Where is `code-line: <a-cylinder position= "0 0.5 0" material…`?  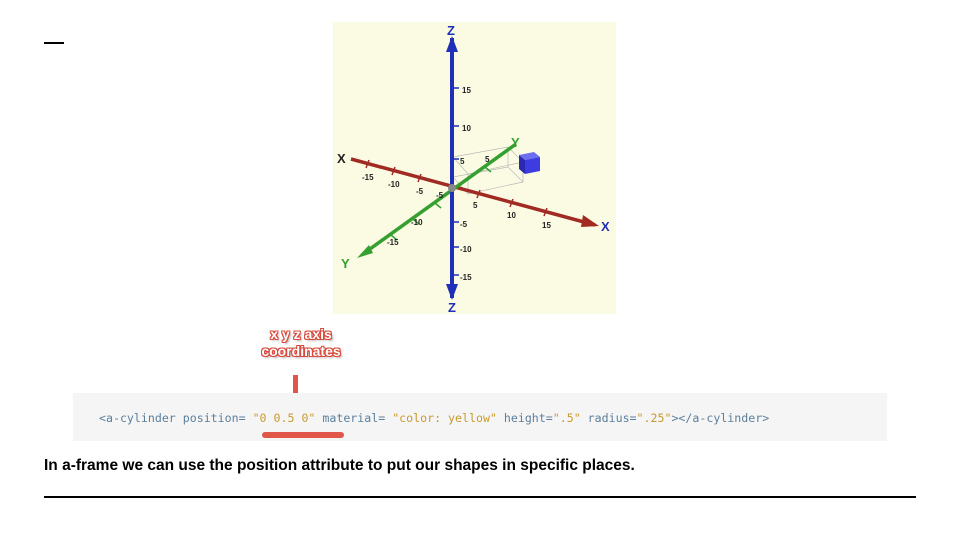 code-line: <a-cylinder position= "0 0.5 0" material… is located at coordinates (434, 418).